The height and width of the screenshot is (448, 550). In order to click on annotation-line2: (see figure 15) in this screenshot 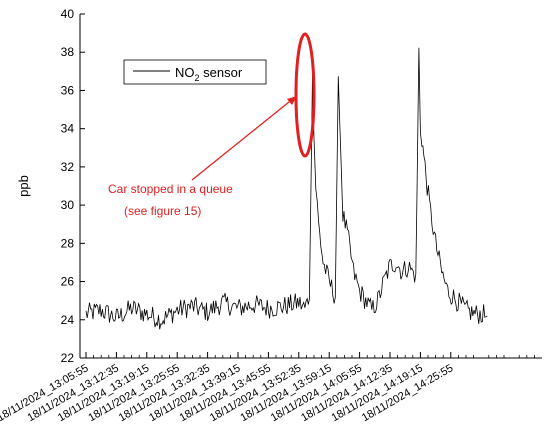, I will do `click(162, 211)`.